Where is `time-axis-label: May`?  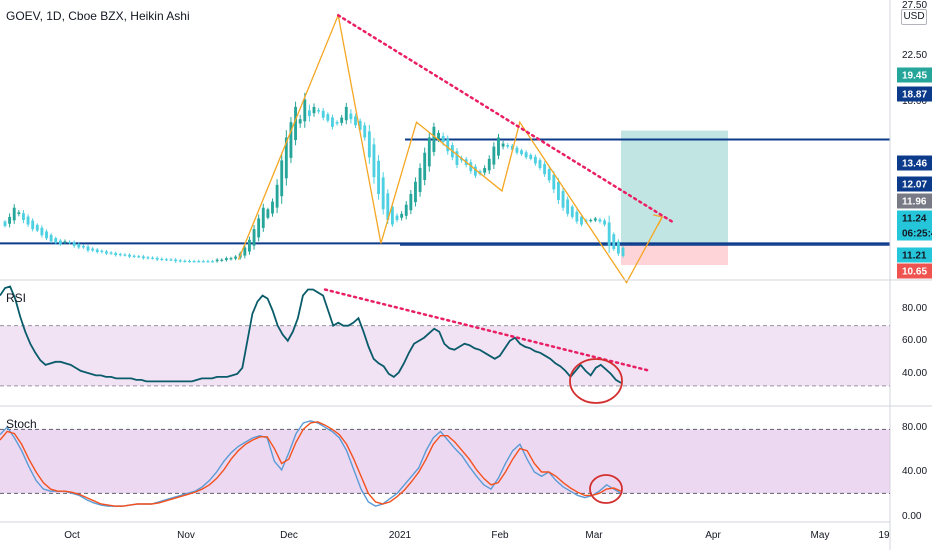
time-axis-label: May is located at coordinates (820, 535).